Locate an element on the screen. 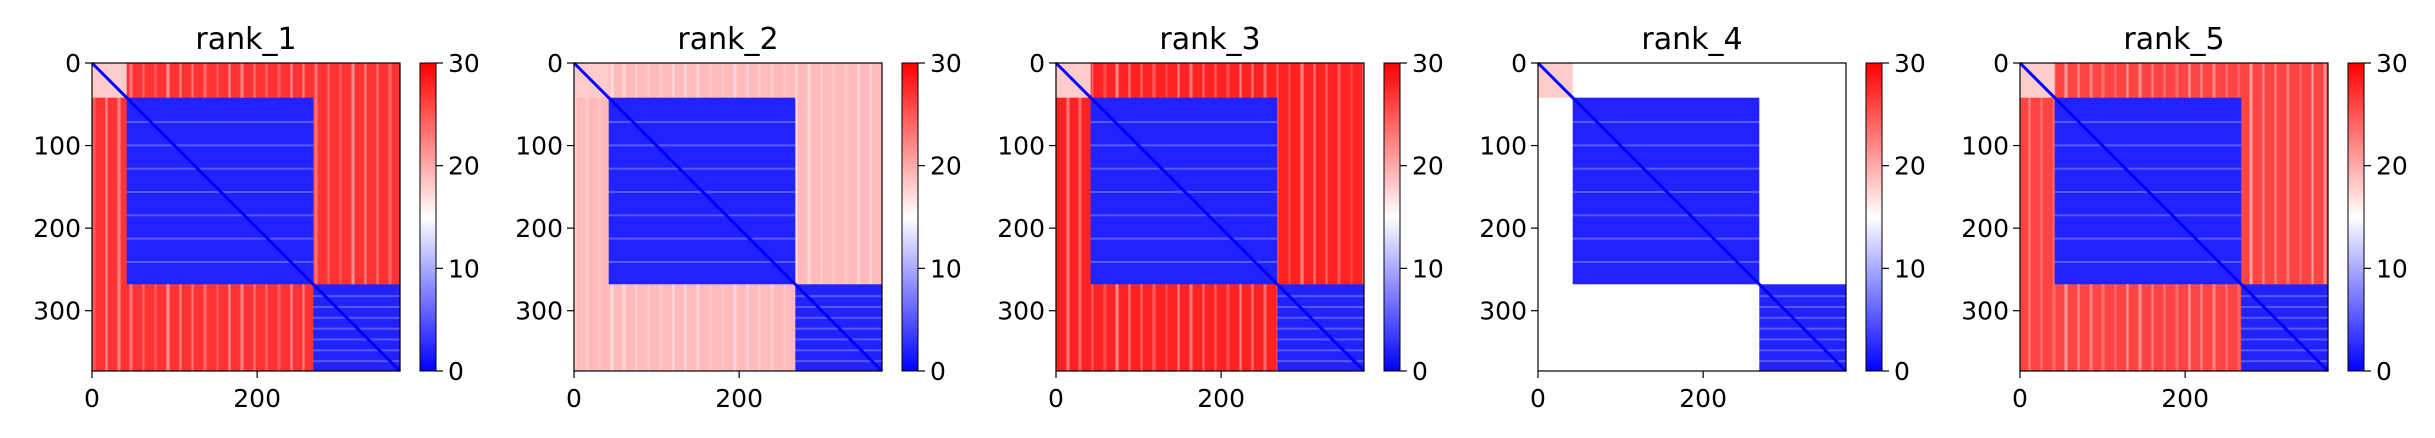 The width and height of the screenshot is (2435, 438). chart-title: rank_4 is located at coordinates (1691, 39).